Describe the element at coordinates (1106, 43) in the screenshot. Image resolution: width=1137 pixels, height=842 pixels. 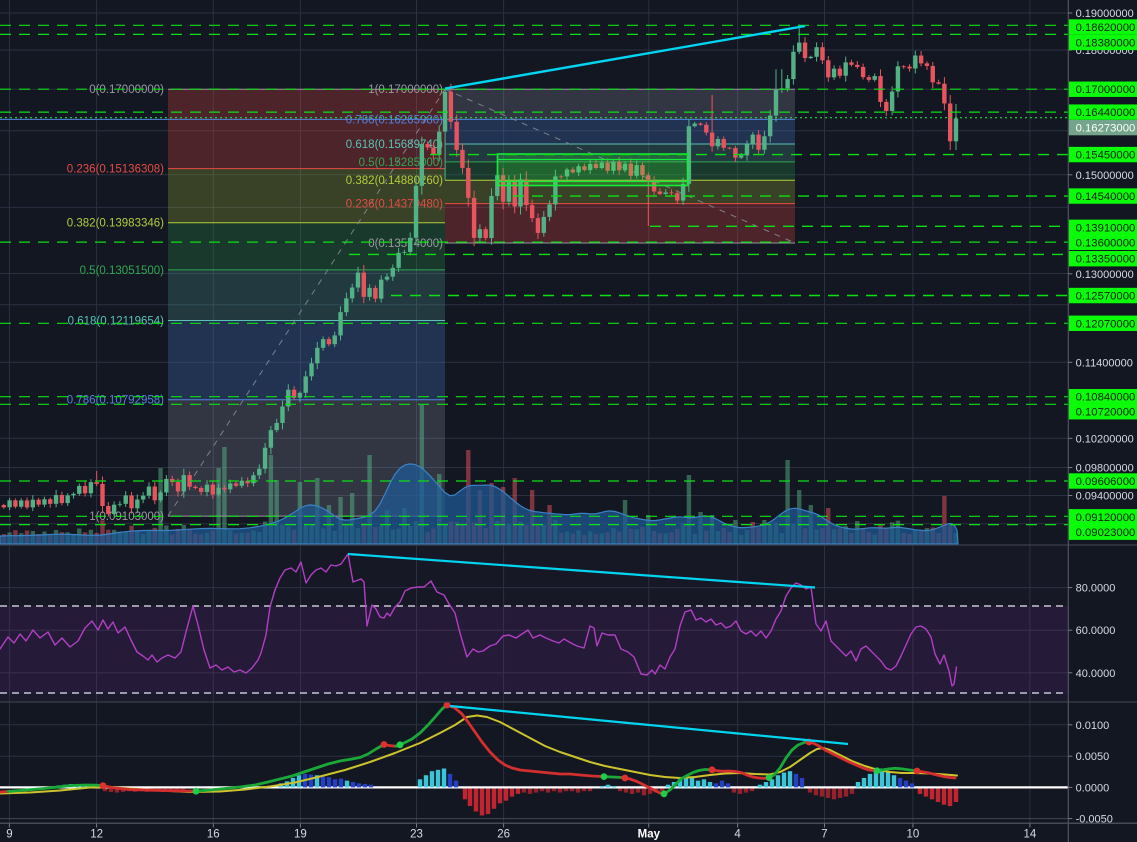
I see `svg-text: 0.18380000` at that location.